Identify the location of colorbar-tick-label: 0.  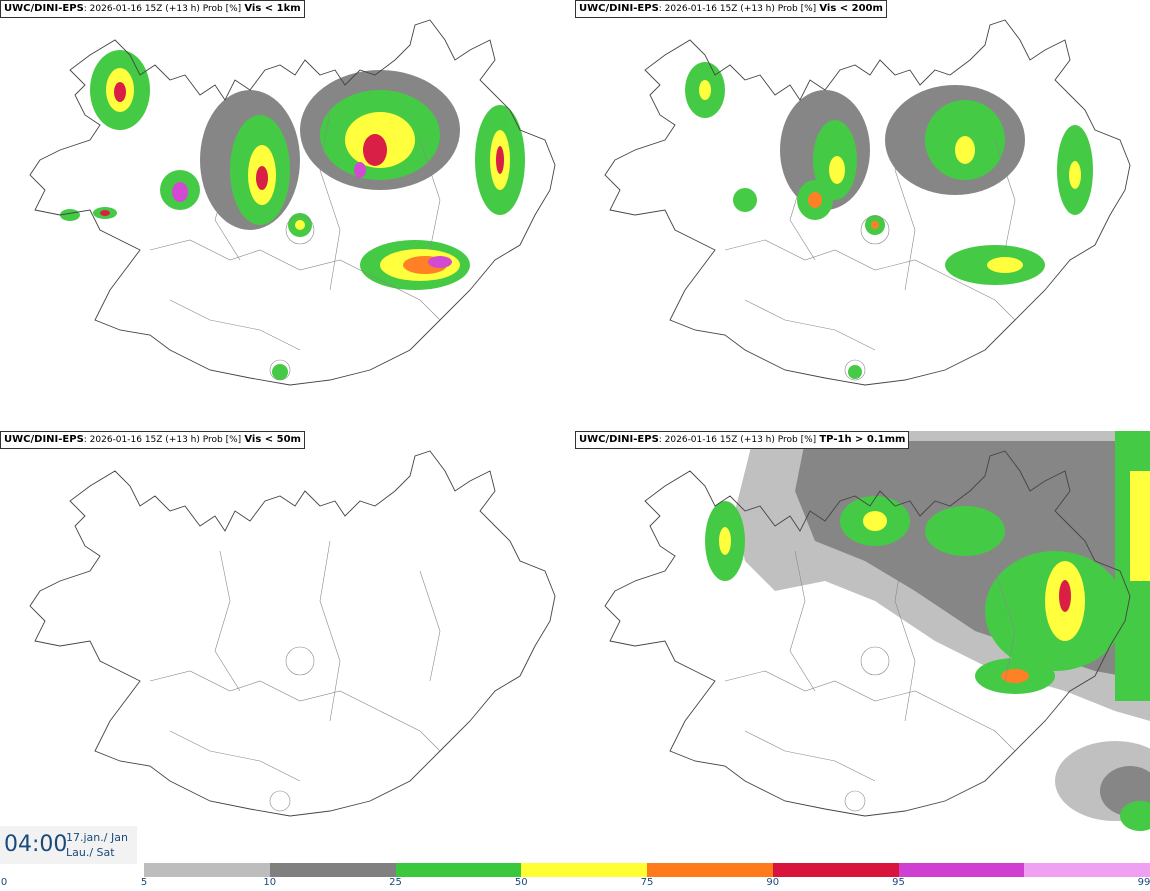
(4, 882).